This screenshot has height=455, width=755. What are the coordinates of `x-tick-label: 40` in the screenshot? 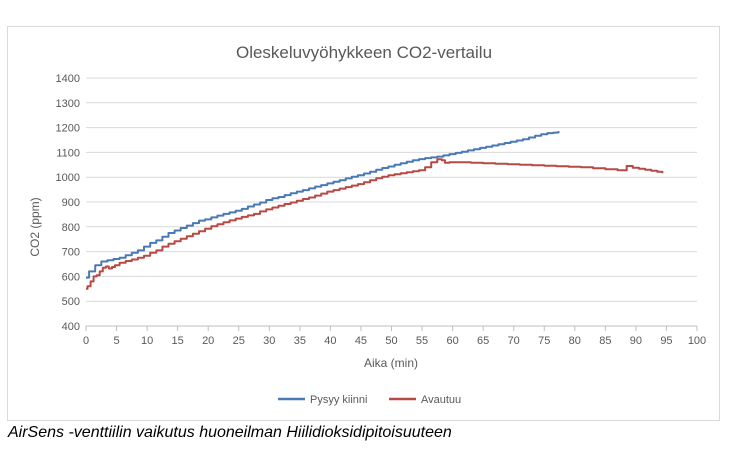 It's located at (330, 341).